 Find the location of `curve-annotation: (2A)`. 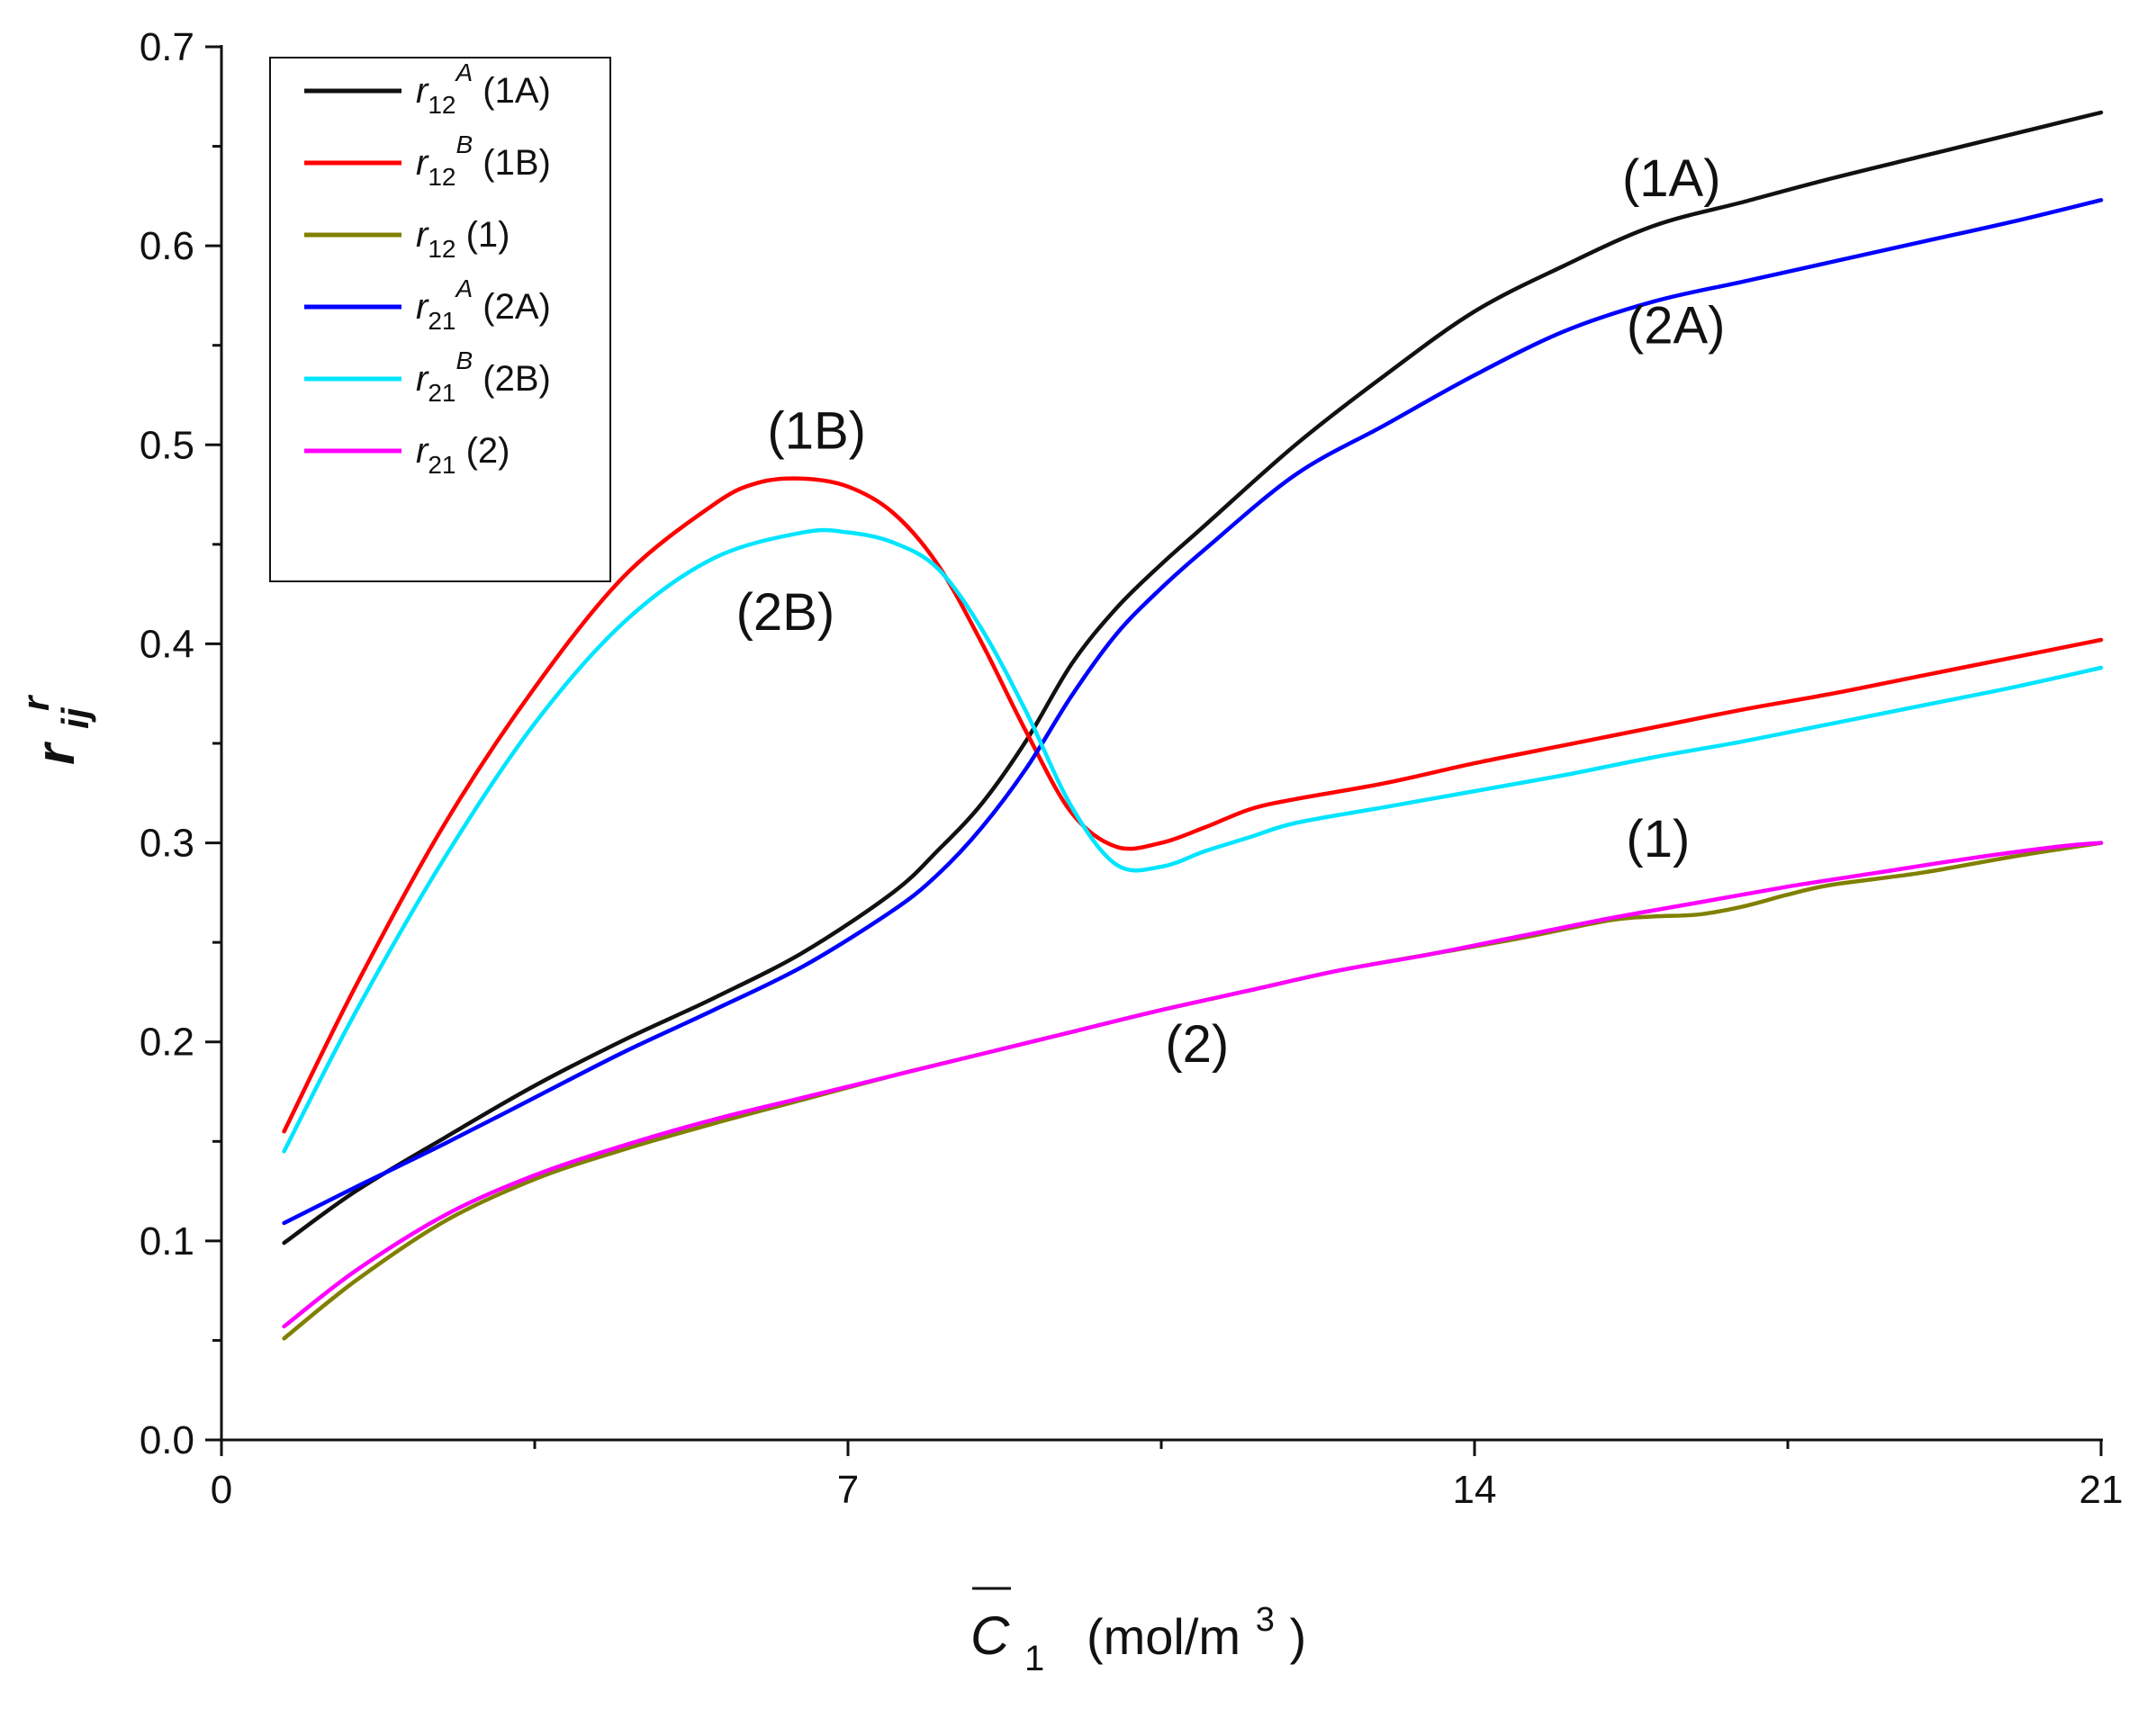

curve-annotation: (2A) is located at coordinates (1676, 326).